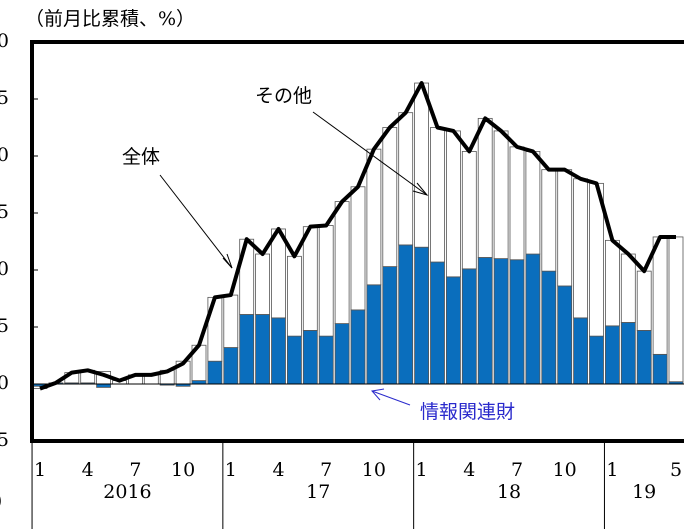 Image resolution: width=684 pixels, height=529 pixels. Describe the element at coordinates (644, 492) in the screenshot. I see `x-group-label: 19` at that location.